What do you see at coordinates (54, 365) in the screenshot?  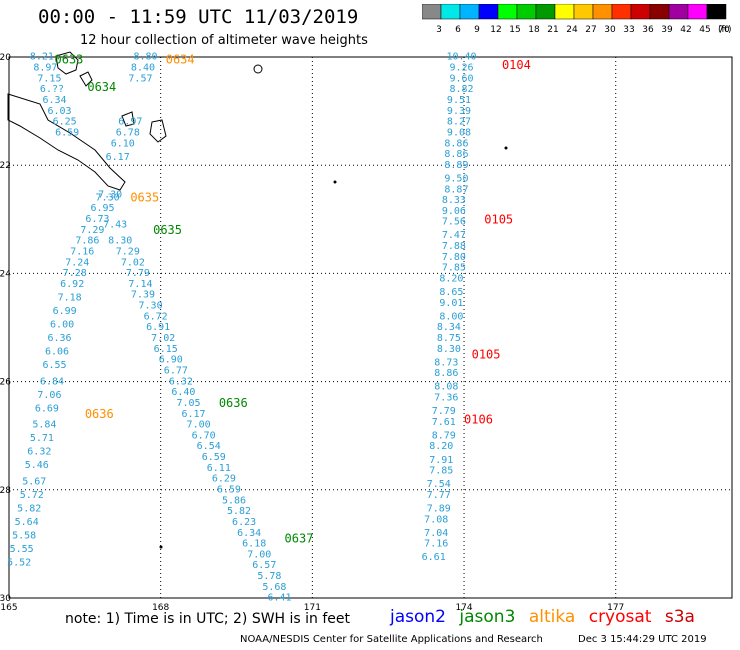 I see `wave-height-value: 6.55` at bounding box center [54, 365].